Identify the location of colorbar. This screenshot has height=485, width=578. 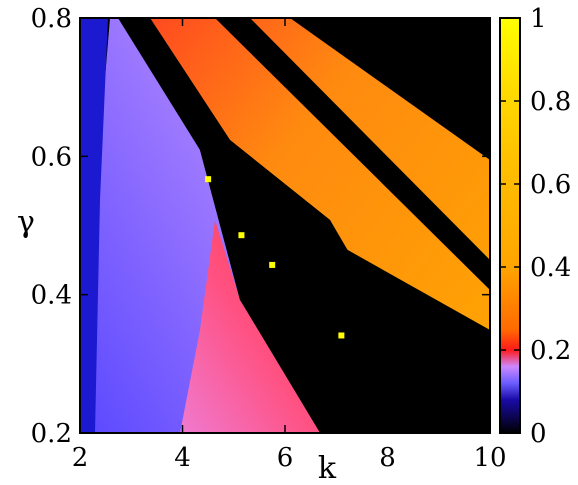
(510, 225).